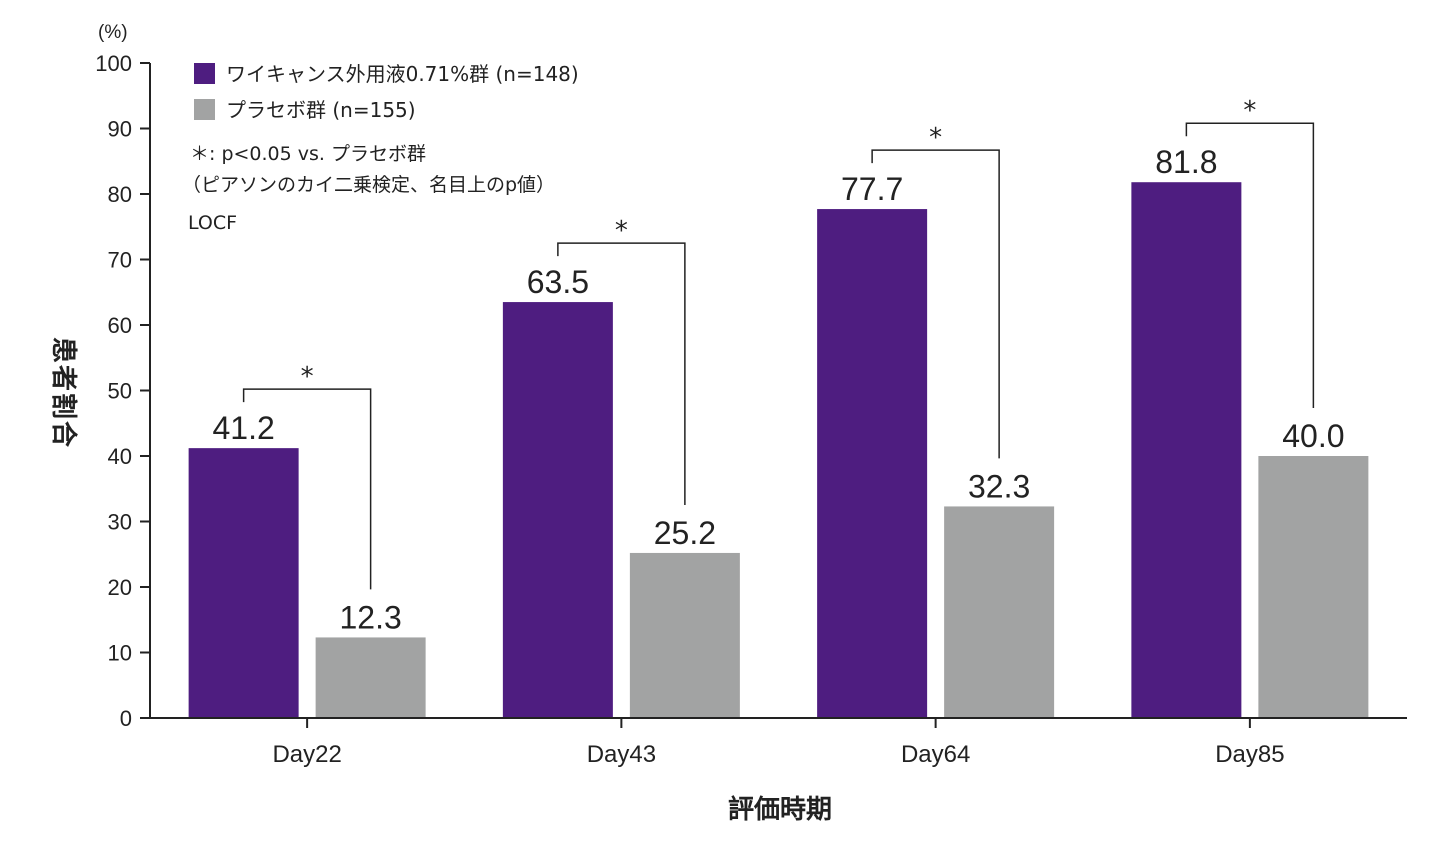  Describe the element at coordinates (120, 129) in the screenshot. I see `y-tick-label: 90` at that location.